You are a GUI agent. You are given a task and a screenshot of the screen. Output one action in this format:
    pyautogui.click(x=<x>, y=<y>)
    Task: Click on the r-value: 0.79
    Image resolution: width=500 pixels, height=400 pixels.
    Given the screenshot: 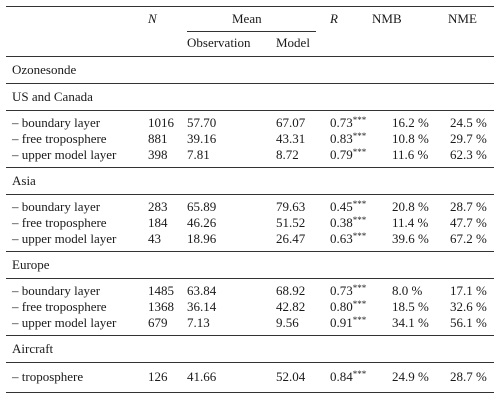 What is the action you would take?
    pyautogui.click(x=341, y=154)
    